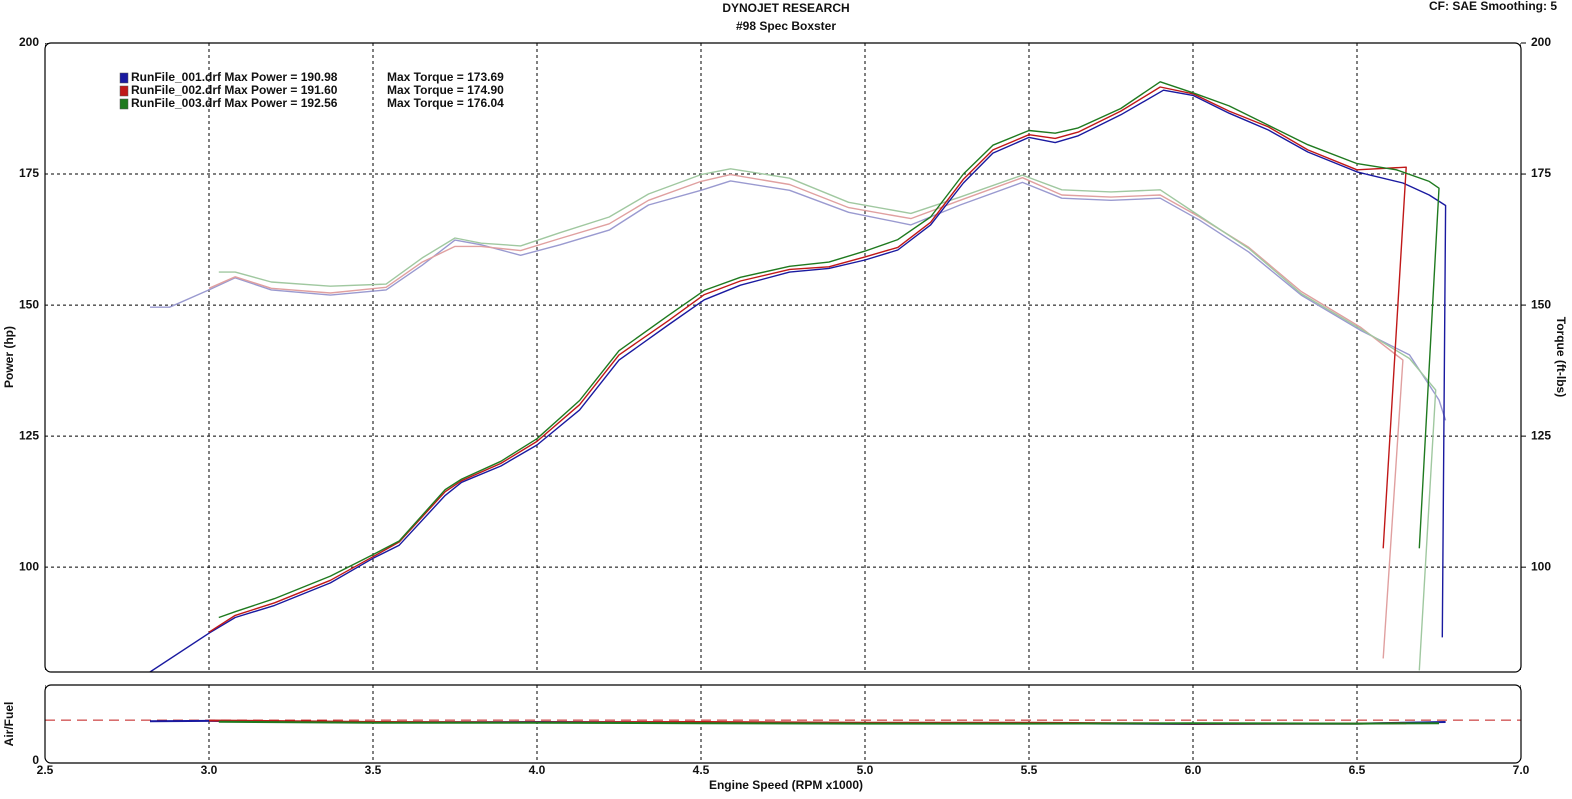 The height and width of the screenshot is (799, 1572). What do you see at coordinates (29, 435) in the screenshot?
I see `y-tick-label: 125` at bounding box center [29, 435].